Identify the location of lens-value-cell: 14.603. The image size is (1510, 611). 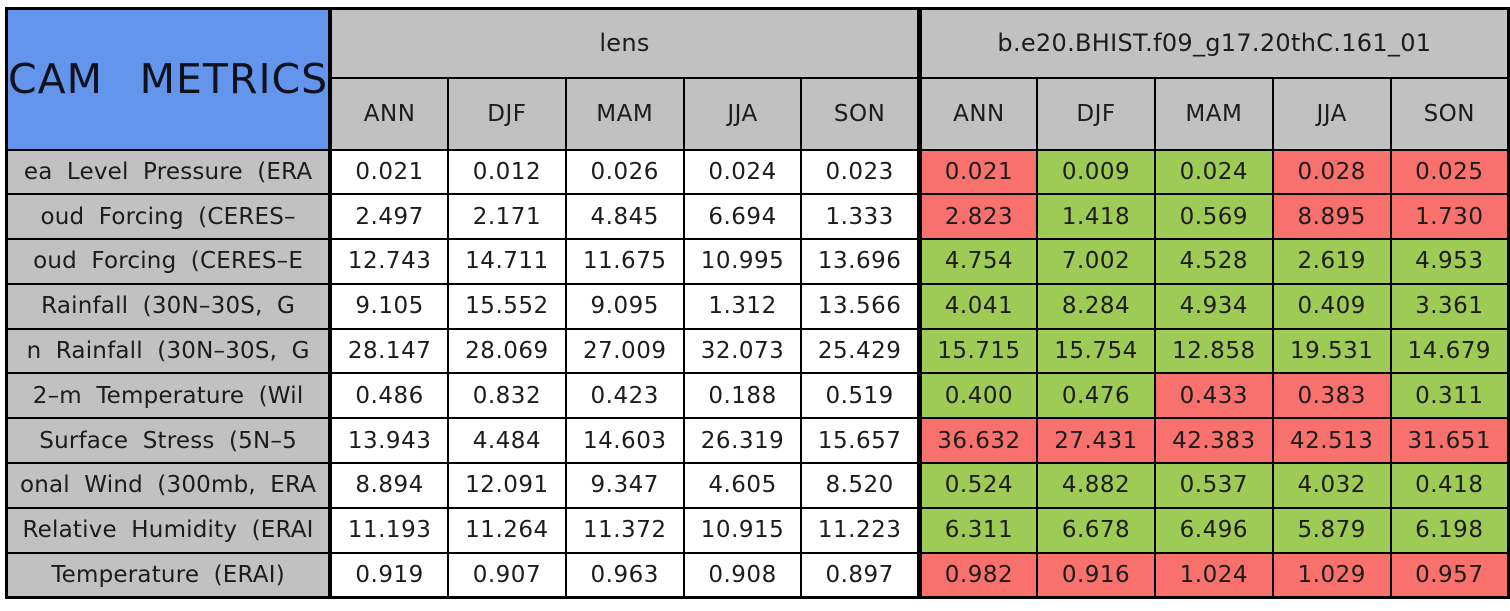
(624, 441).